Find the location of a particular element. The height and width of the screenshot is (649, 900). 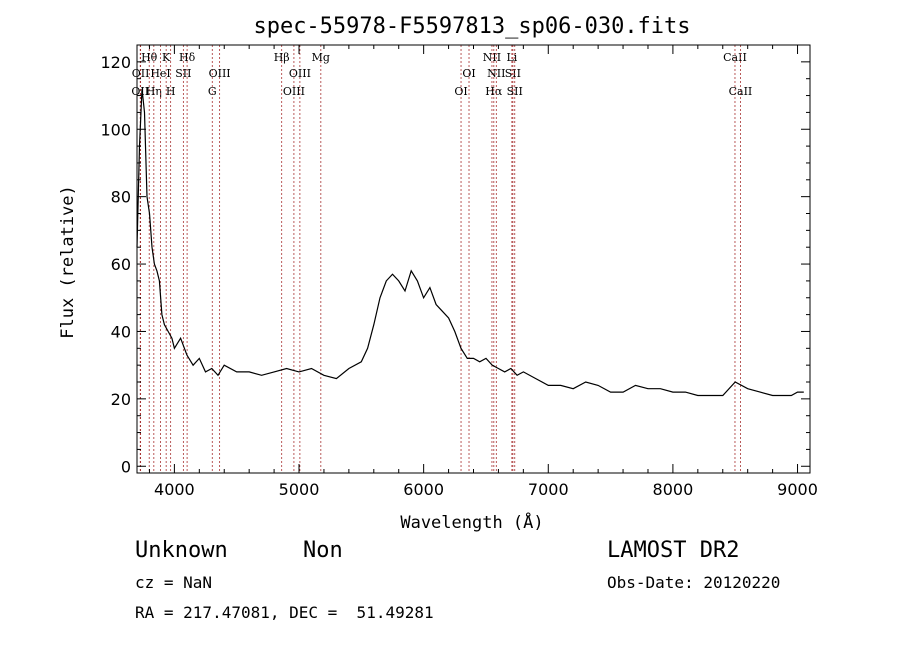

x-tick-label-3: 7000 is located at coordinates (548, 489).